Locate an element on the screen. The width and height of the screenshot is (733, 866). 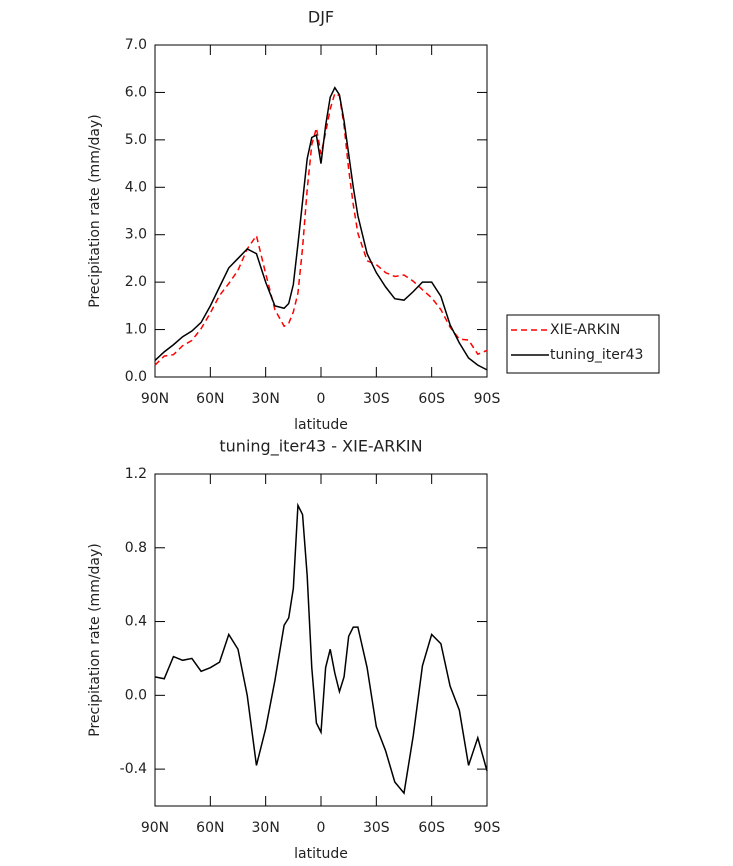
y-tick-label: 0.4 is located at coordinates (136, 622).